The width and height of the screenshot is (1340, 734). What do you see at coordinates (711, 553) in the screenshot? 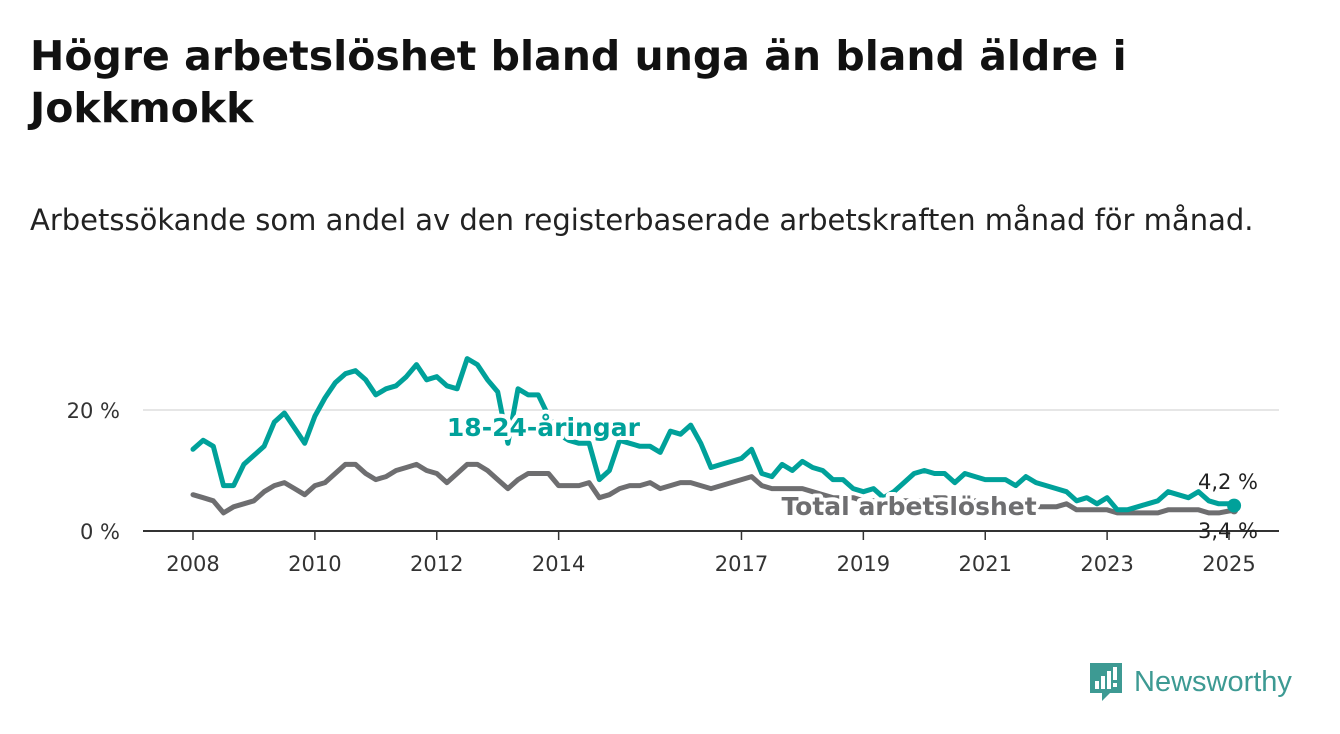
I see `x-axis: 2008 2010 2012 2014 2017 2019 2021 2023 2025` at bounding box center [711, 553].